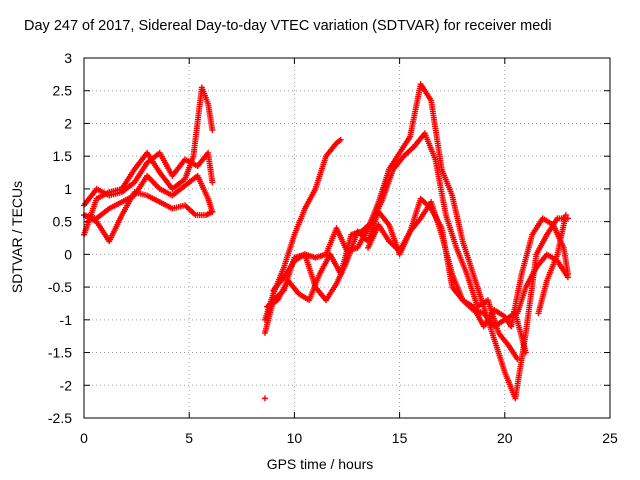 This screenshot has width=640, height=480. Describe the element at coordinates (610, 438) in the screenshot. I see `x-tick-label: 25` at that location.